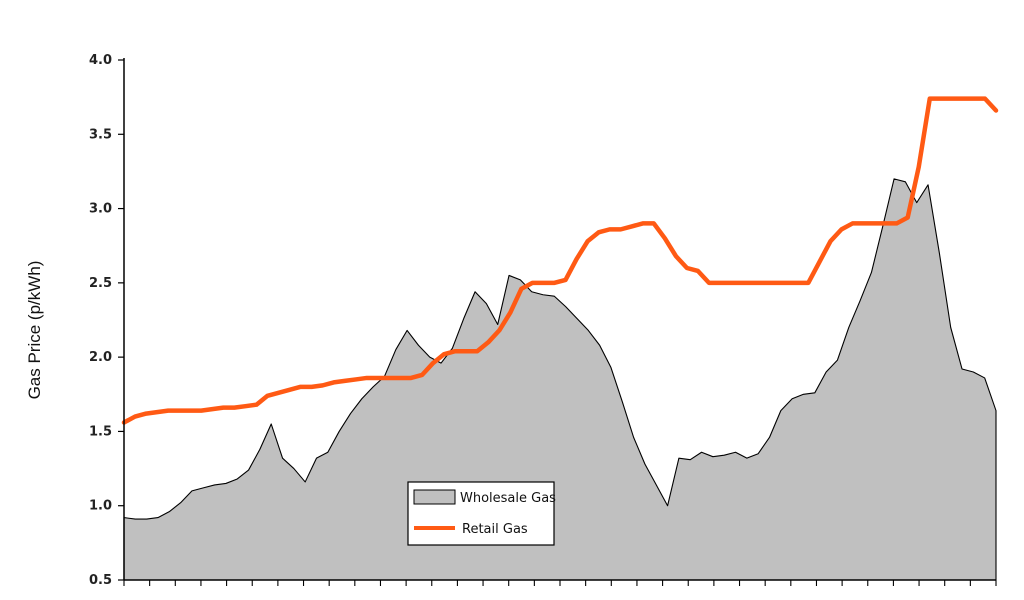 The width and height of the screenshot is (1024, 600). Describe the element at coordinates (560, 583) in the screenshot. I see `x-axis-ticks` at that location.